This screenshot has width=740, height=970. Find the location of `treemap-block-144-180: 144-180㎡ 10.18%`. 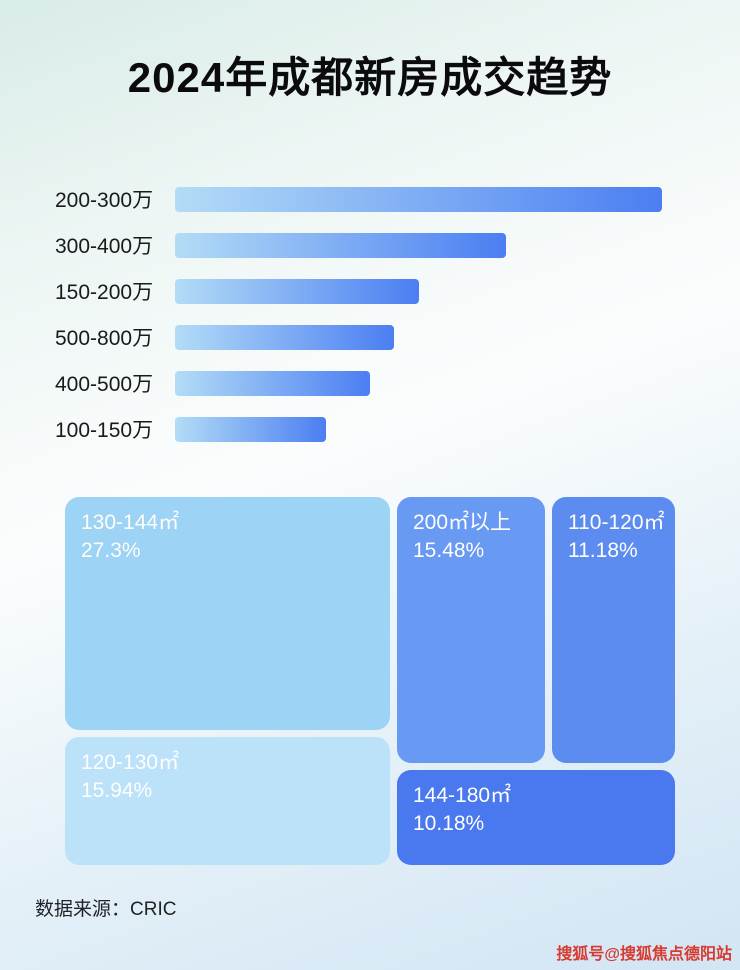

treemap-block-144-180: 144-180㎡ 10.18% is located at coordinates (536, 817).